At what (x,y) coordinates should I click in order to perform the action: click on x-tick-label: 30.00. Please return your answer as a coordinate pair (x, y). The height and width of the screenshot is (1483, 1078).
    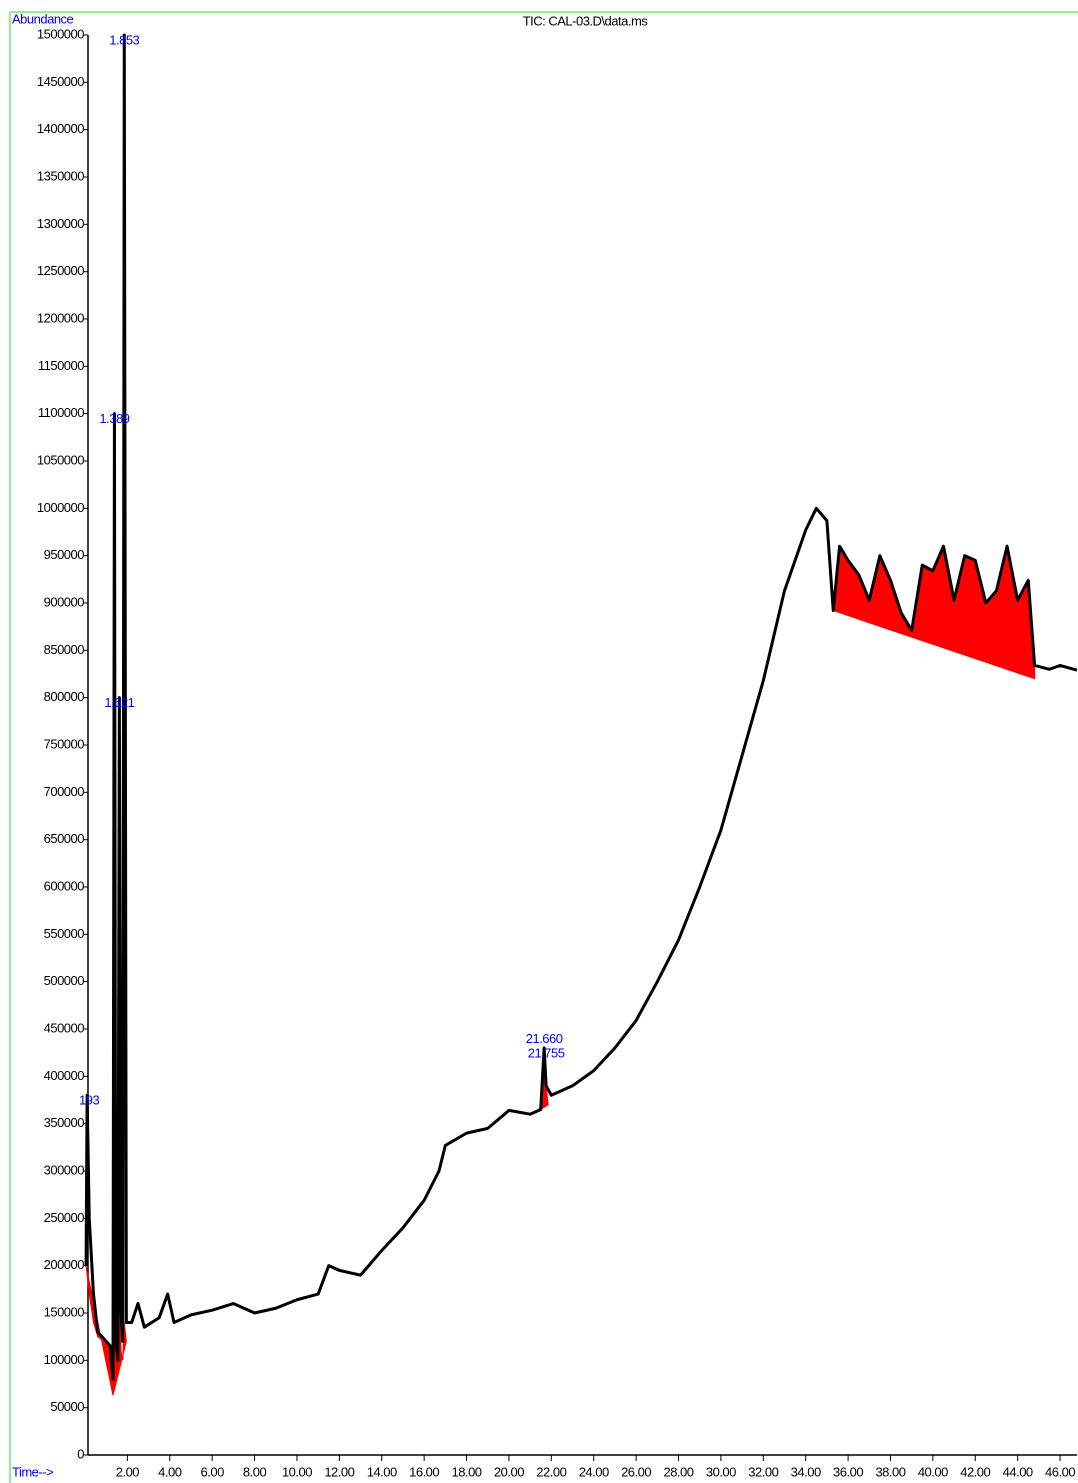
    Looking at the image, I should click on (721, 1471).